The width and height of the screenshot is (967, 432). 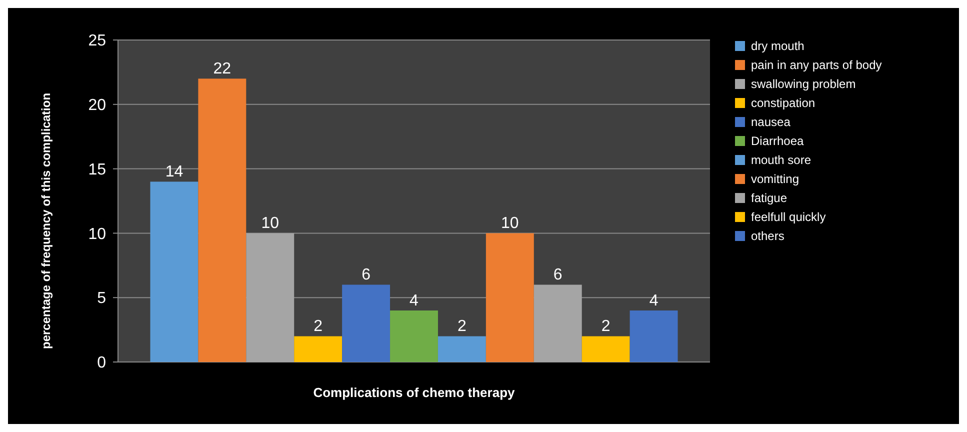 I want to click on y-tick-label: 15, so click(x=97, y=169).